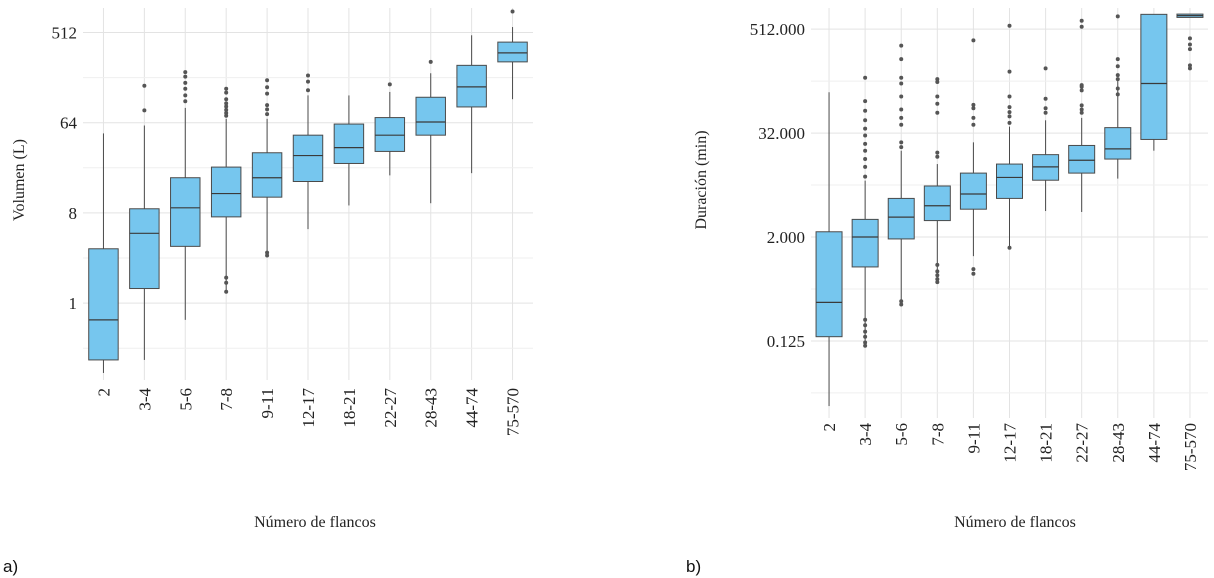  Describe the element at coordinates (390, 408) in the screenshot. I see `x-tick-label: 22-27` at that location.